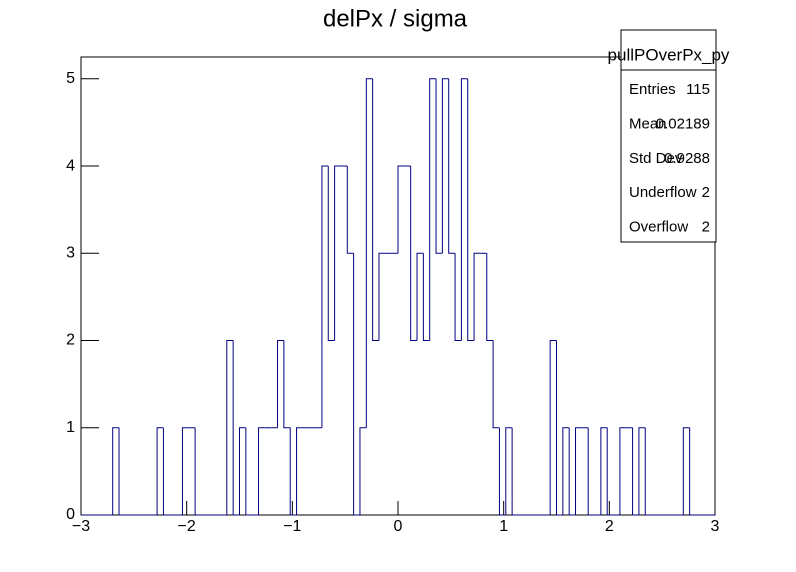 The height and width of the screenshot is (572, 796). I want to click on chart-title: delPx / sigma, so click(395, 18).